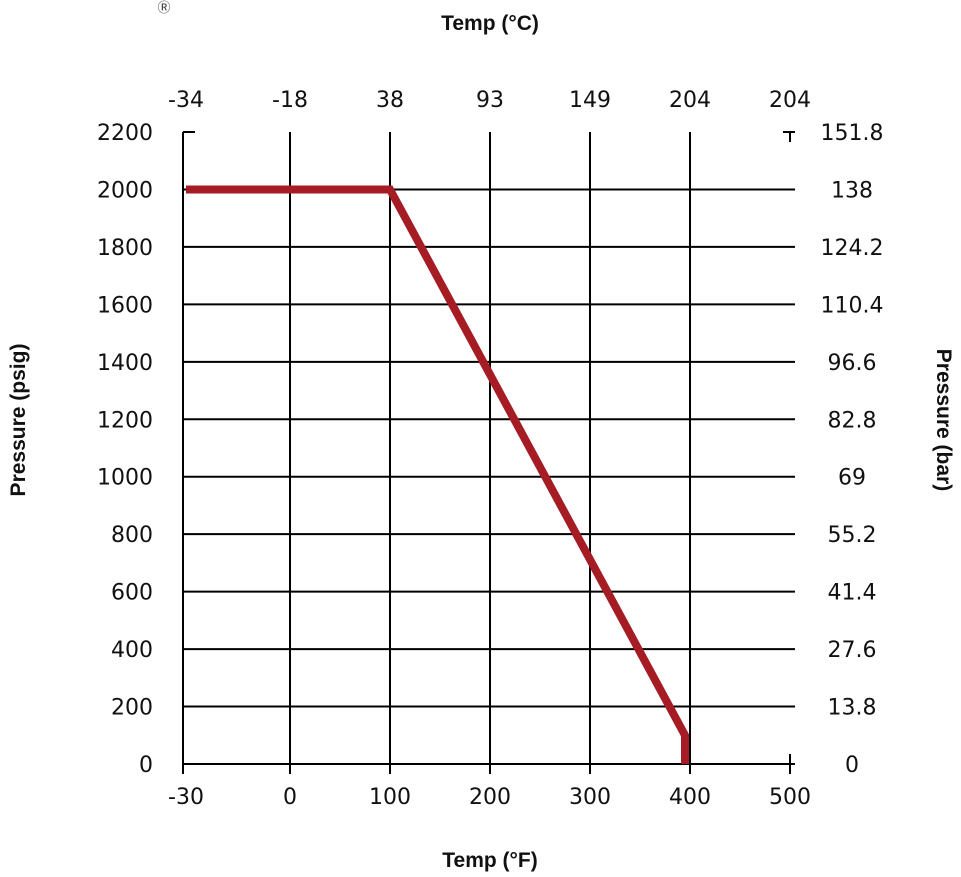 Image resolution: width=961 pixels, height=877 pixels. What do you see at coordinates (290, 797) in the screenshot?
I see `x-tick-label-bottom: 0` at bounding box center [290, 797].